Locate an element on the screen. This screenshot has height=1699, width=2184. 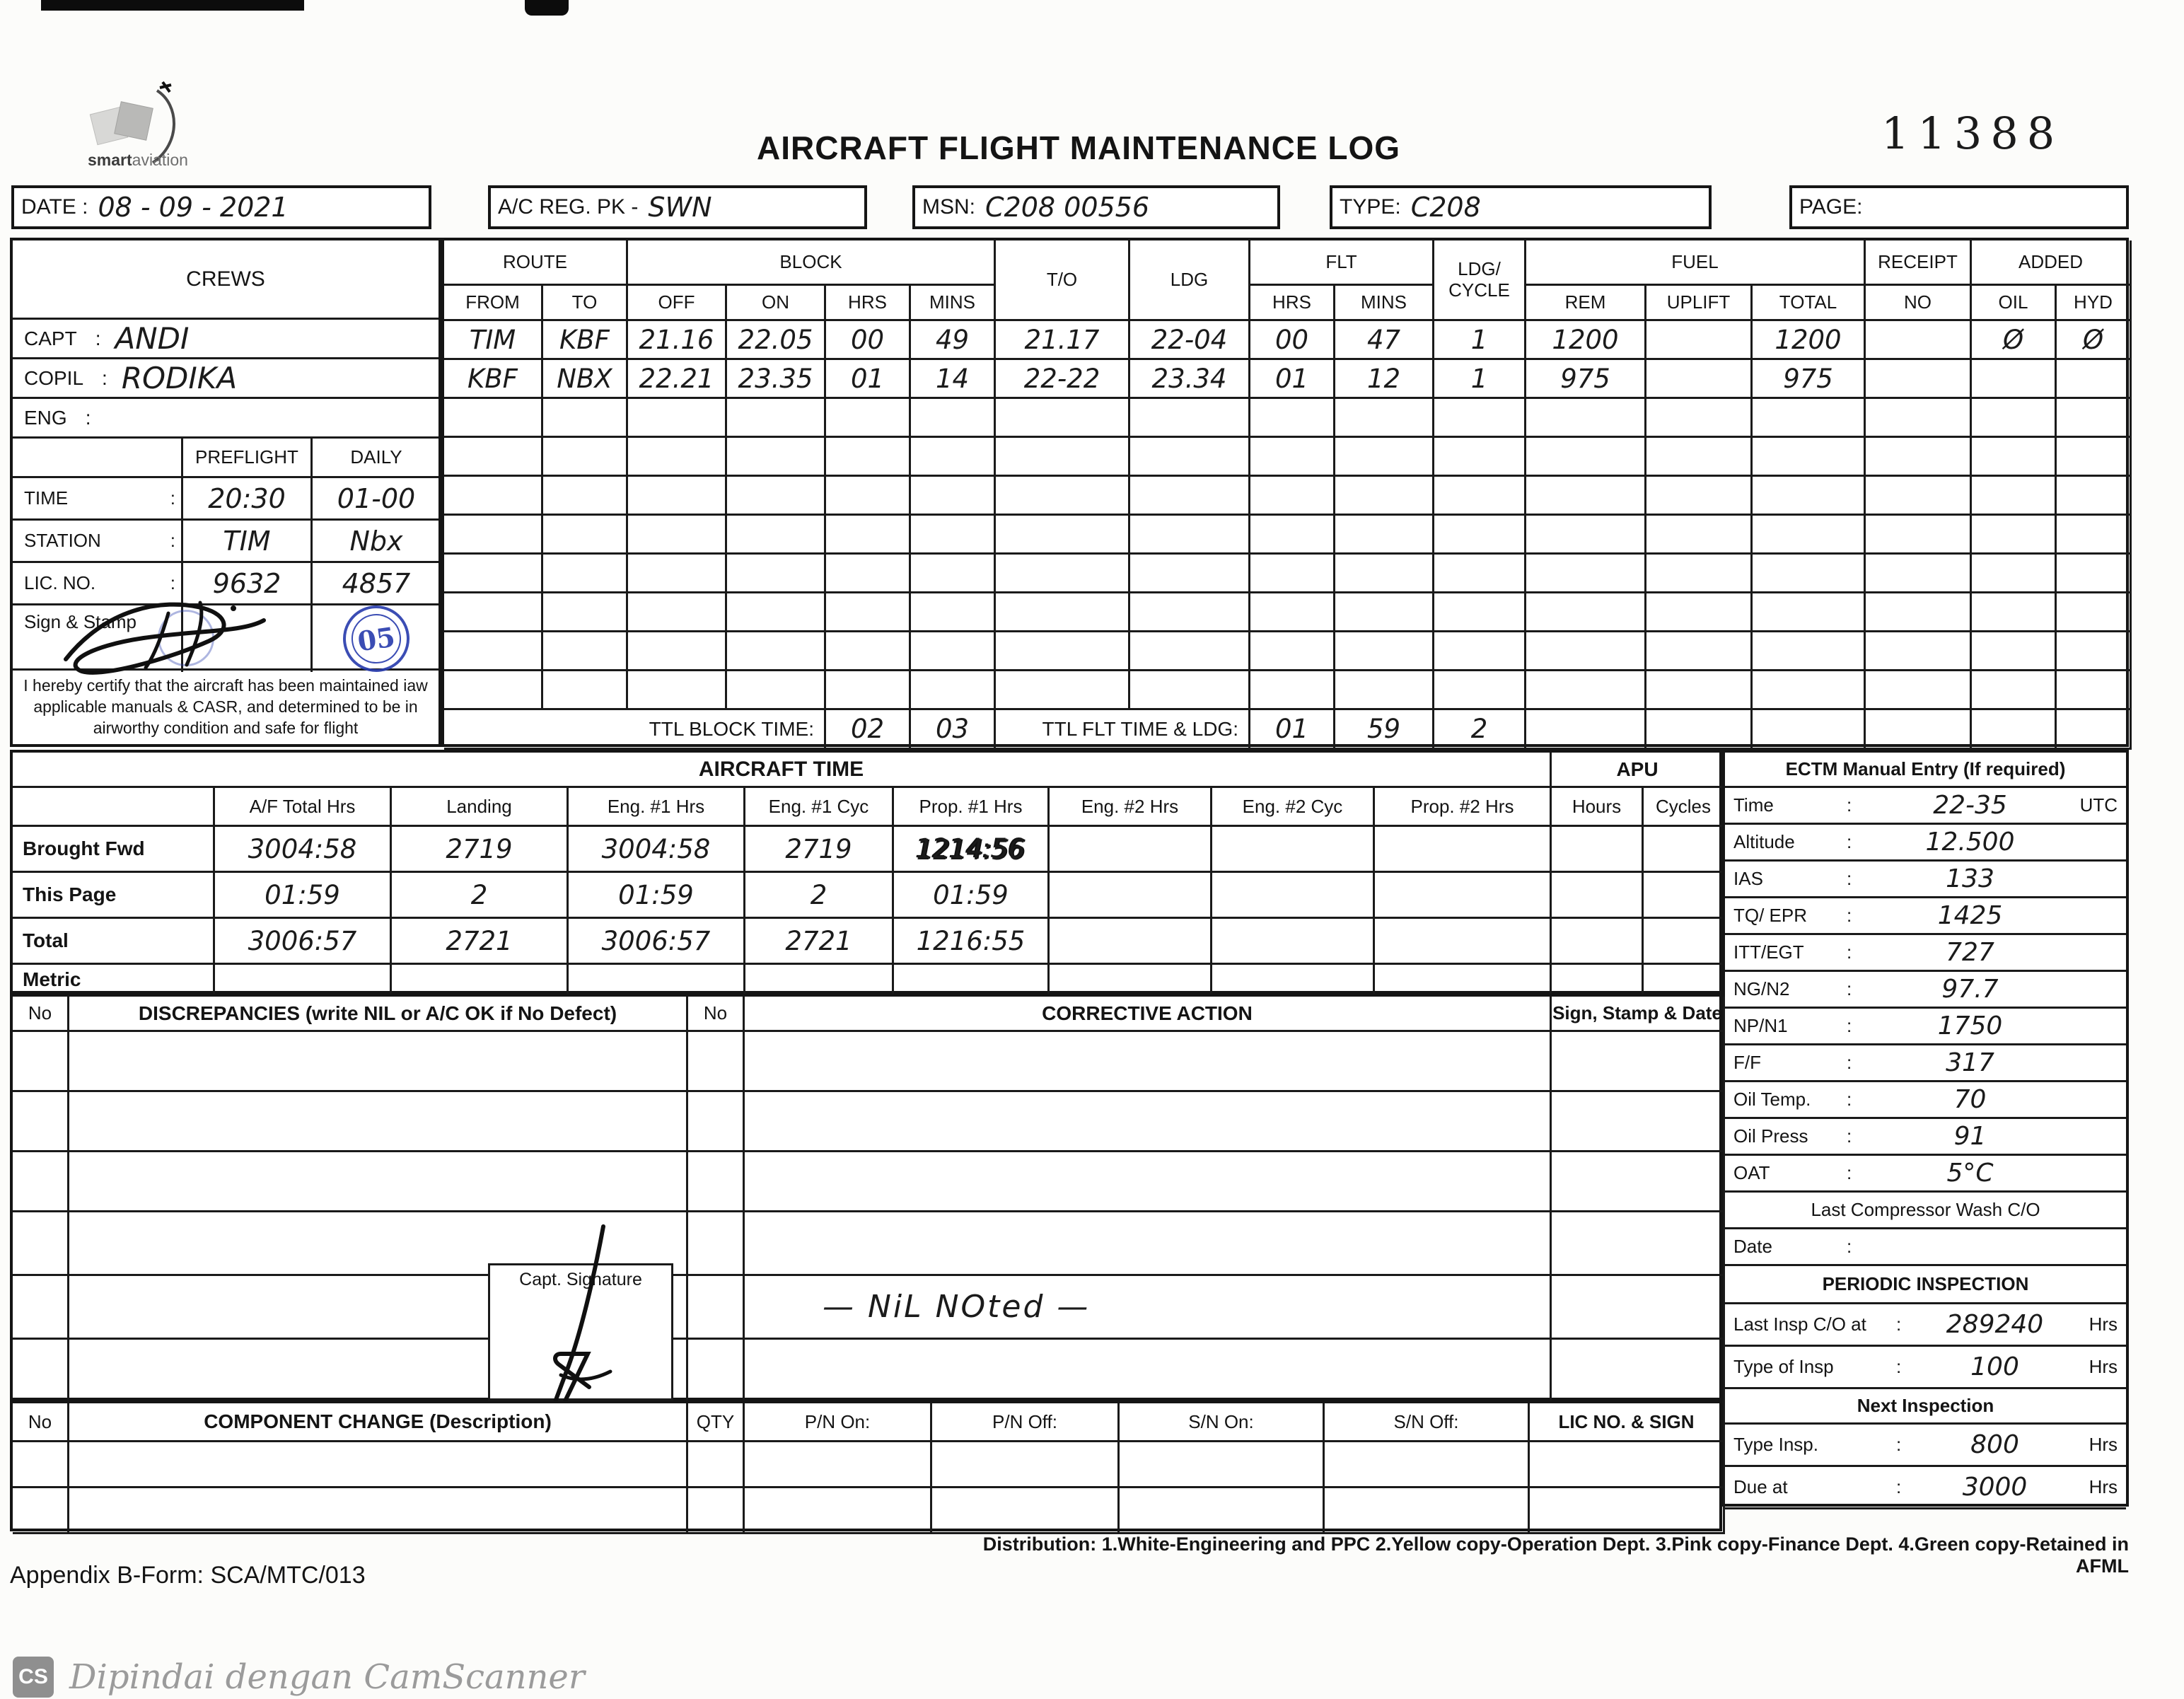
at-value-cell: 3004:58 is located at coordinates (303, 850).